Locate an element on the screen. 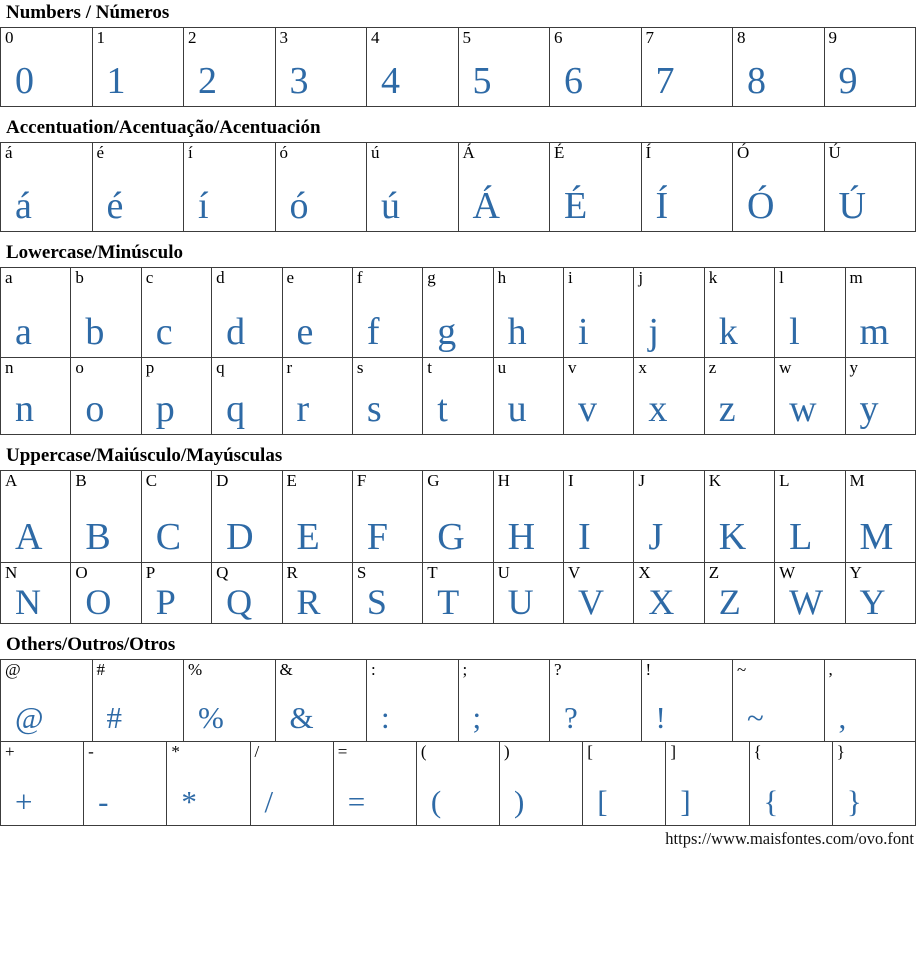  cell-glyph: { is located at coordinates (771, 801).